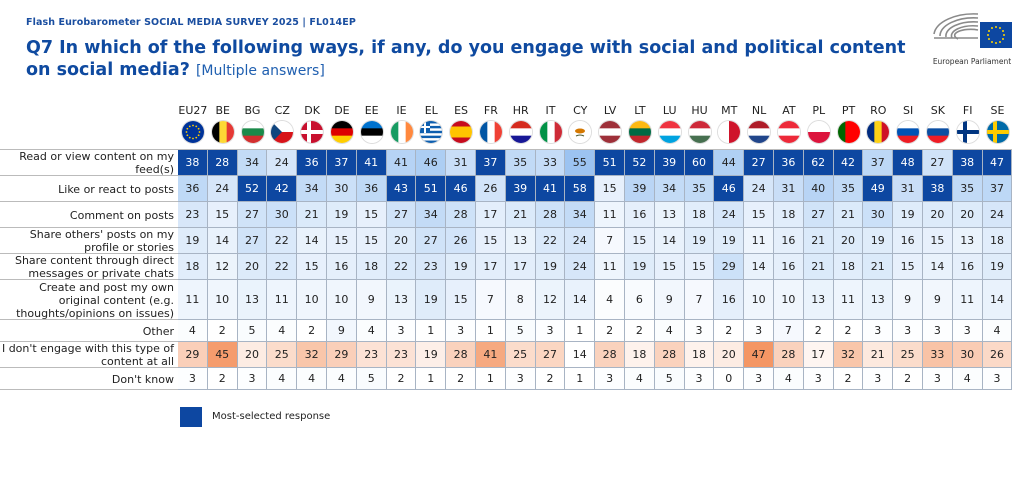 Image resolution: width=1024 pixels, height=504 pixels. What do you see at coordinates (371, 132) in the screenshot?
I see `flag-ee-icon` at bounding box center [371, 132].